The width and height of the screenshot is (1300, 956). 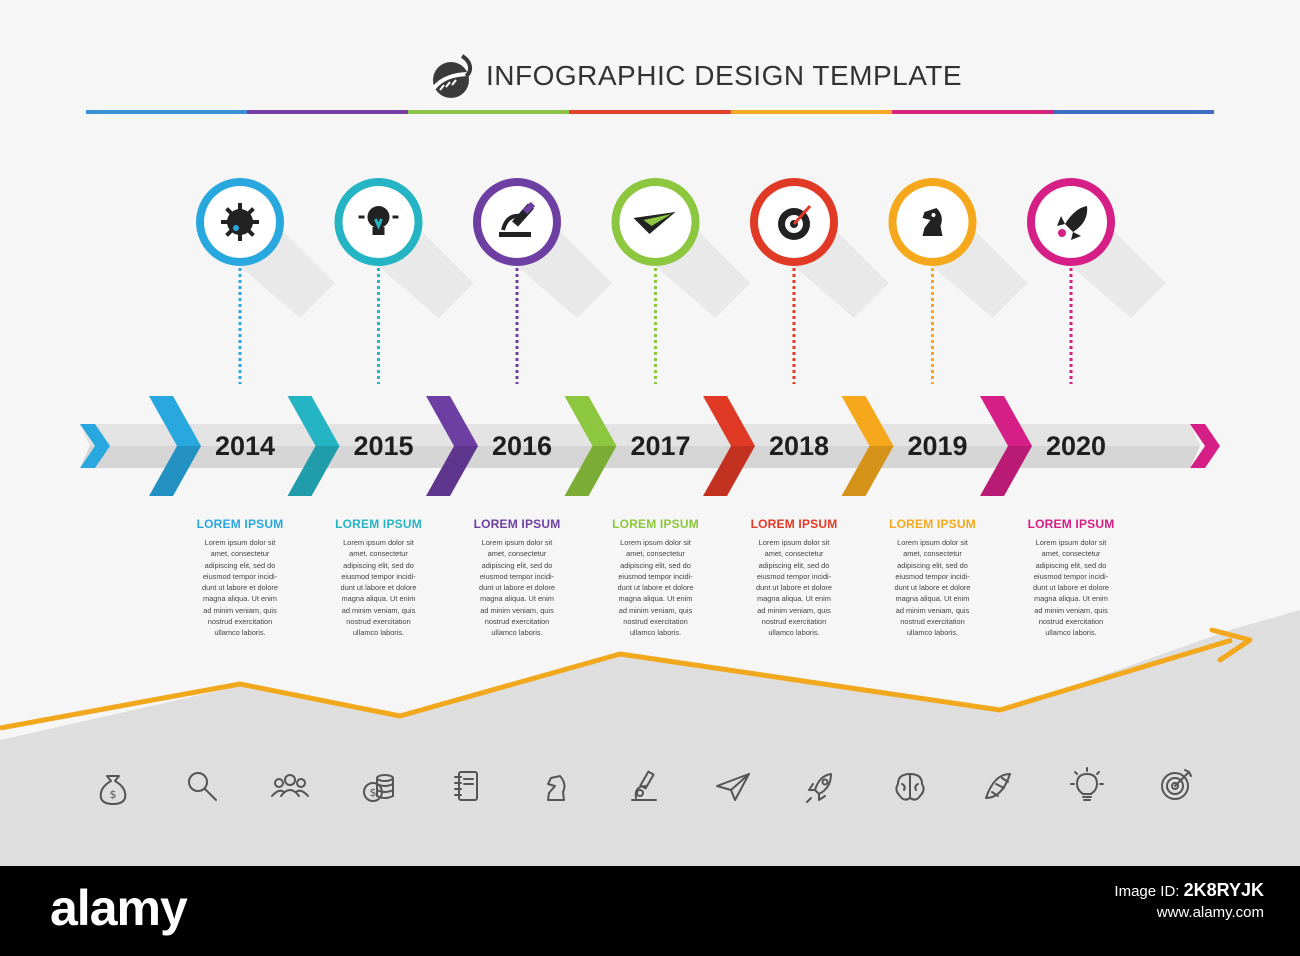 I want to click on trend-arrow-line, so click(x=616, y=684).